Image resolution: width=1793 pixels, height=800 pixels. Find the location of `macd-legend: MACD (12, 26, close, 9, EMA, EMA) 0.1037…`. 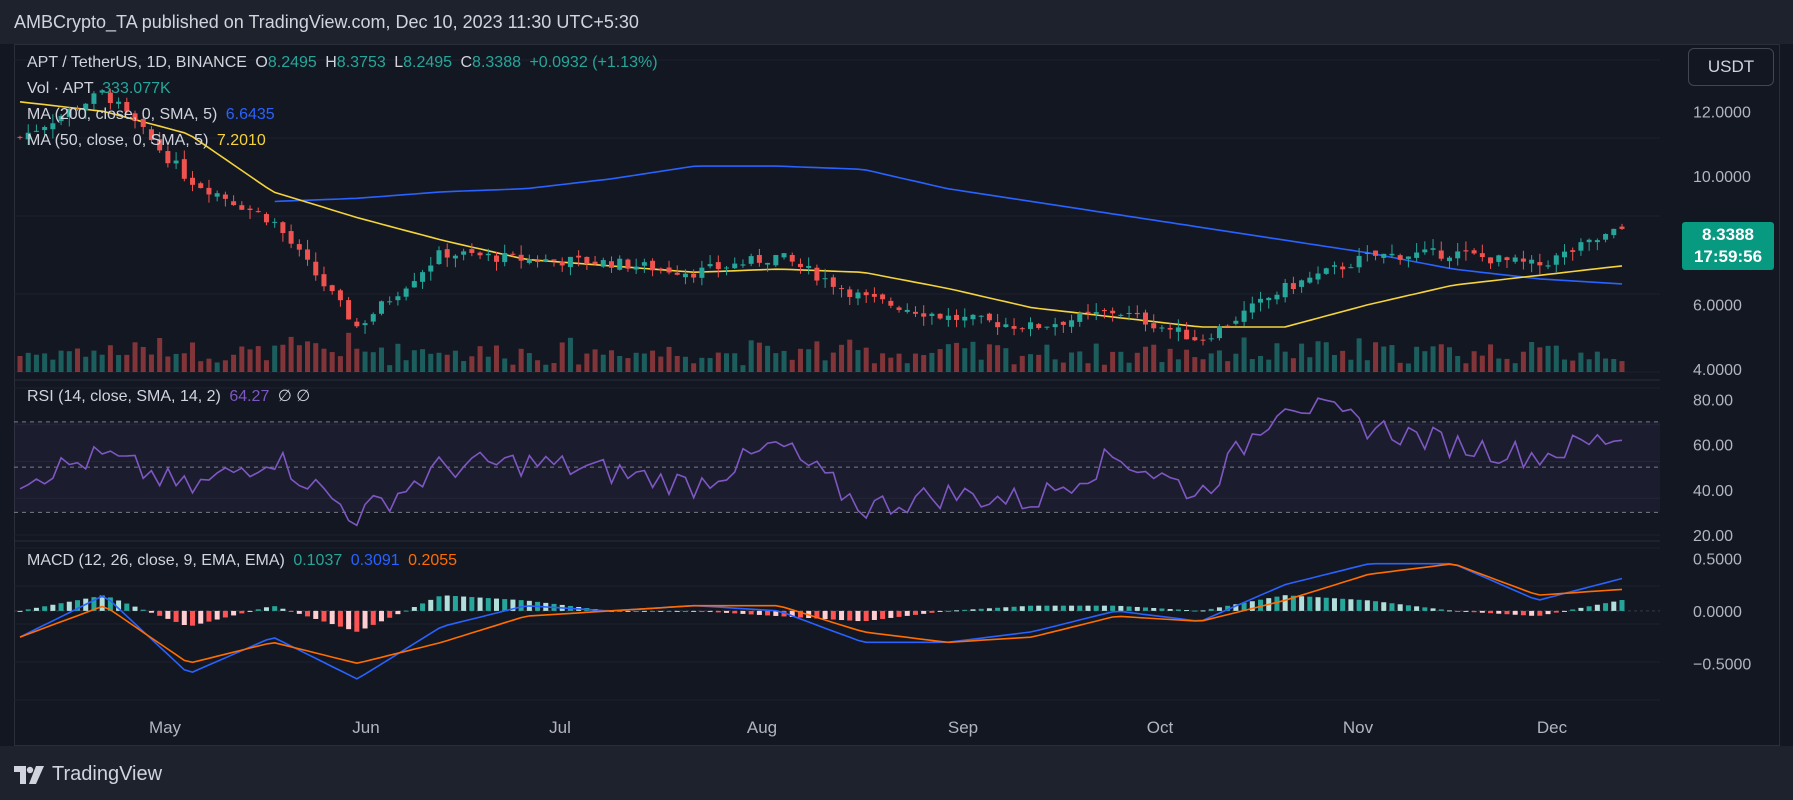

macd-legend: MACD (12, 26, close, 9, EMA, EMA) 0.1037… is located at coordinates (244, 561).